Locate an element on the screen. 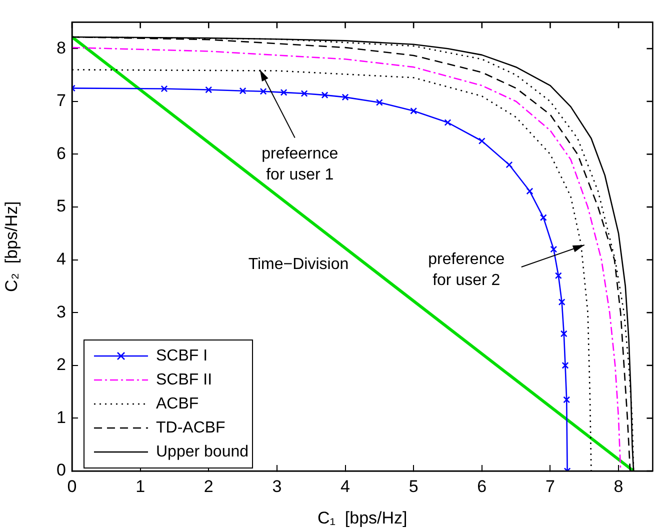 The height and width of the screenshot is (531, 658). y-tick-label: 4 is located at coordinates (61, 258).